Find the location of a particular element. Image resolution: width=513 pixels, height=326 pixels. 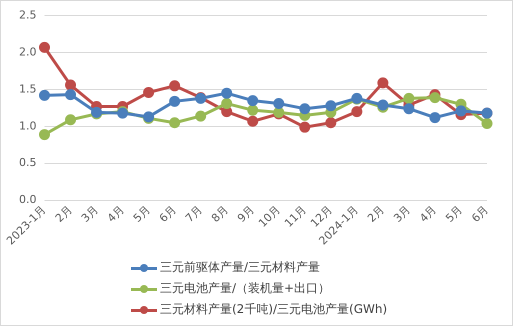

legend-label: 三元电池产量/（装机量+出口） is located at coordinates (245, 288).